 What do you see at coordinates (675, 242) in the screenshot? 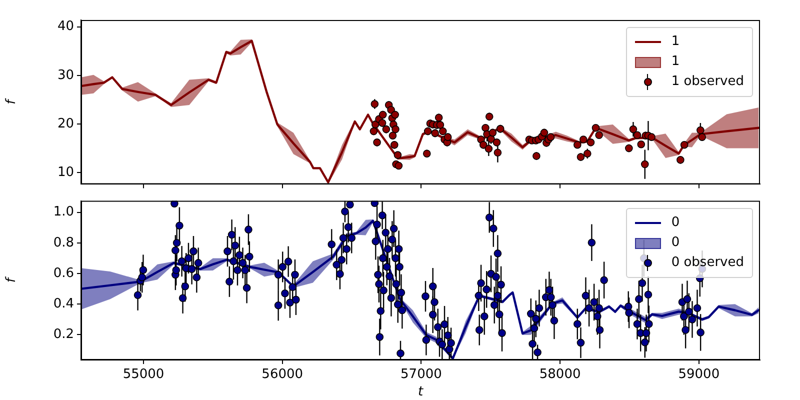
I see `text: 0` at bounding box center [675, 242].